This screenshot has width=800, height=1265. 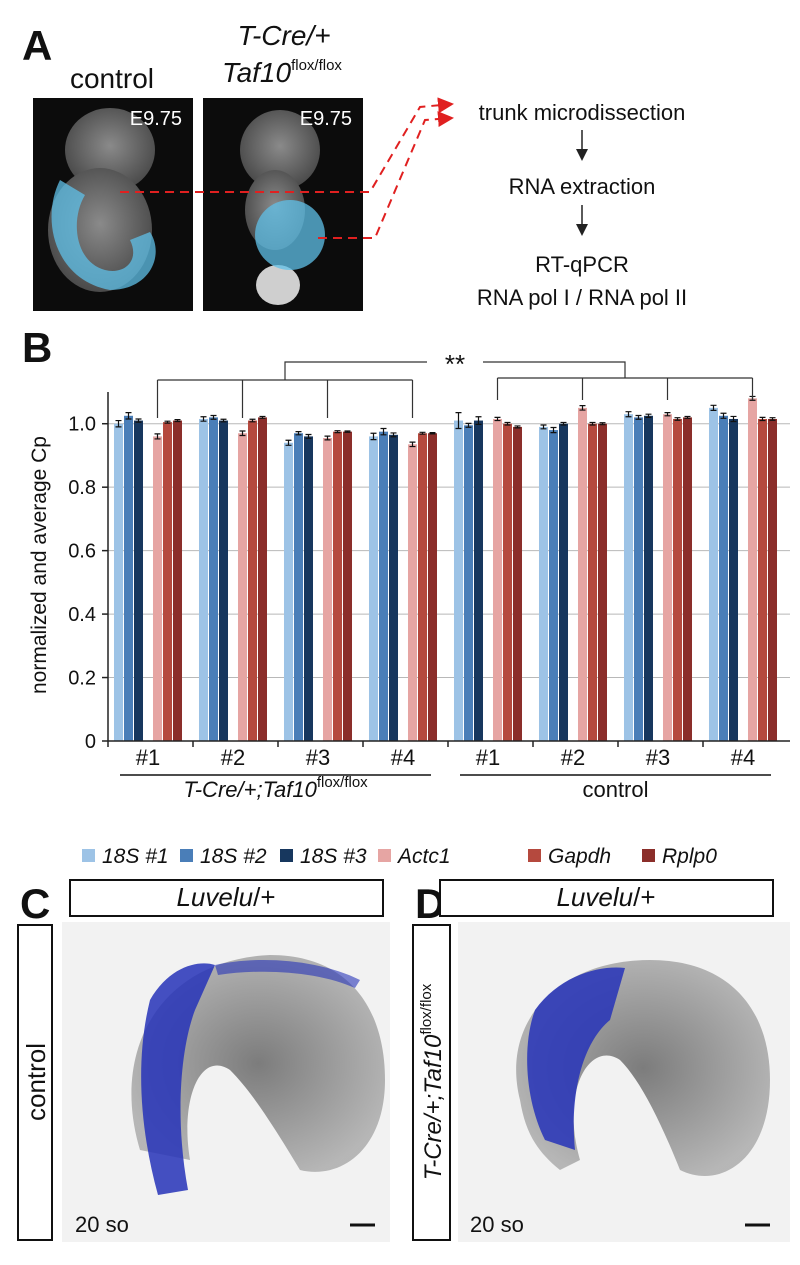 What do you see at coordinates (102, 1224) in the screenshot?
I see `stage-label: 20 so` at bounding box center [102, 1224].